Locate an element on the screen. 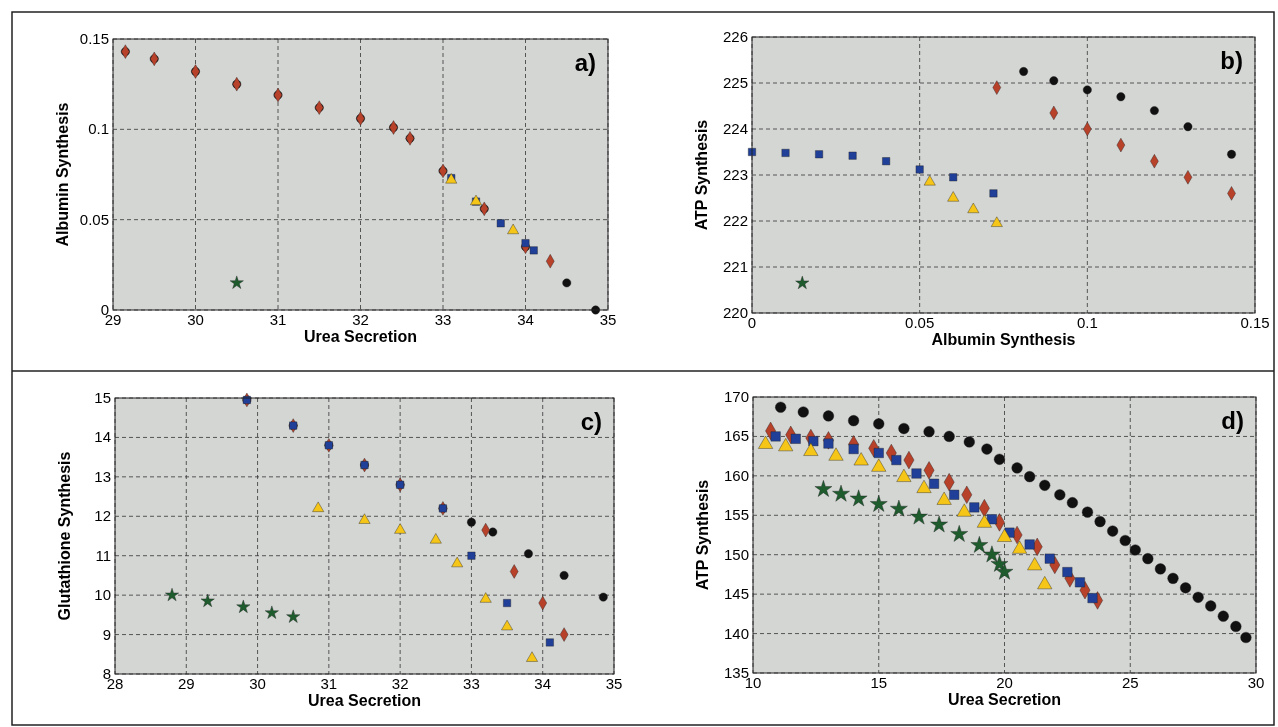 The image size is (1278, 727). x-tick-label: 0.15 is located at coordinates (1255, 322).